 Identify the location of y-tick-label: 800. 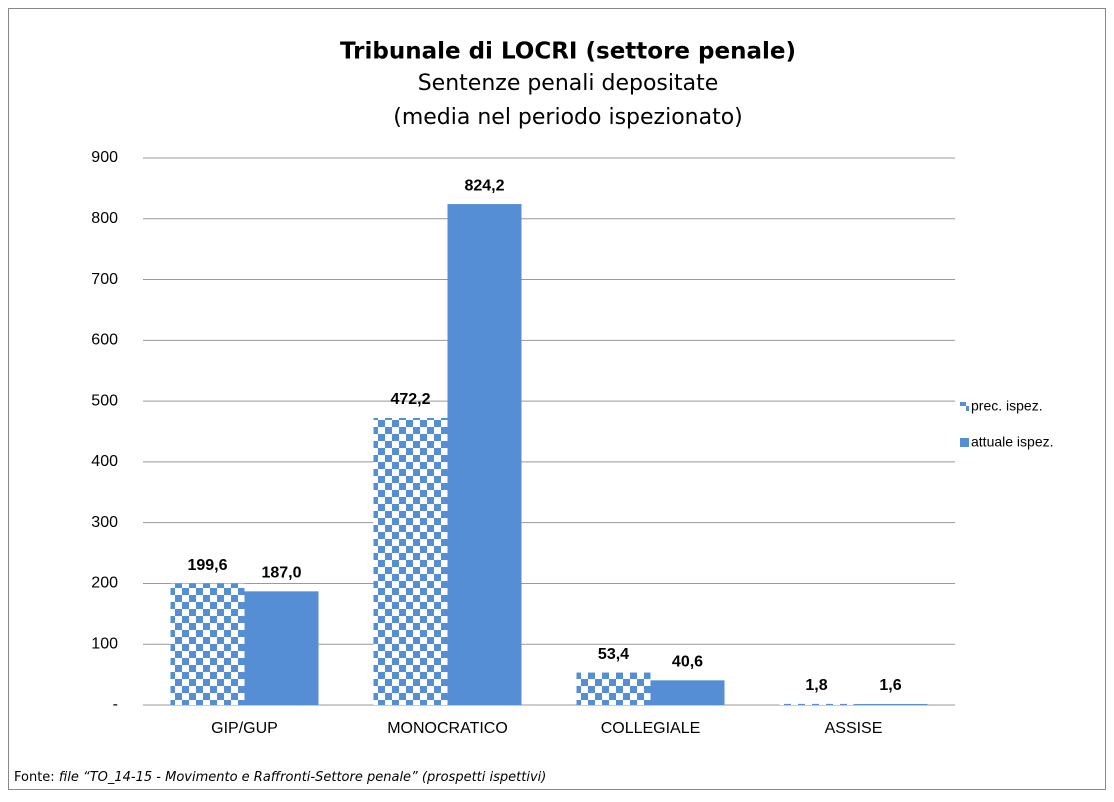
(104, 218).